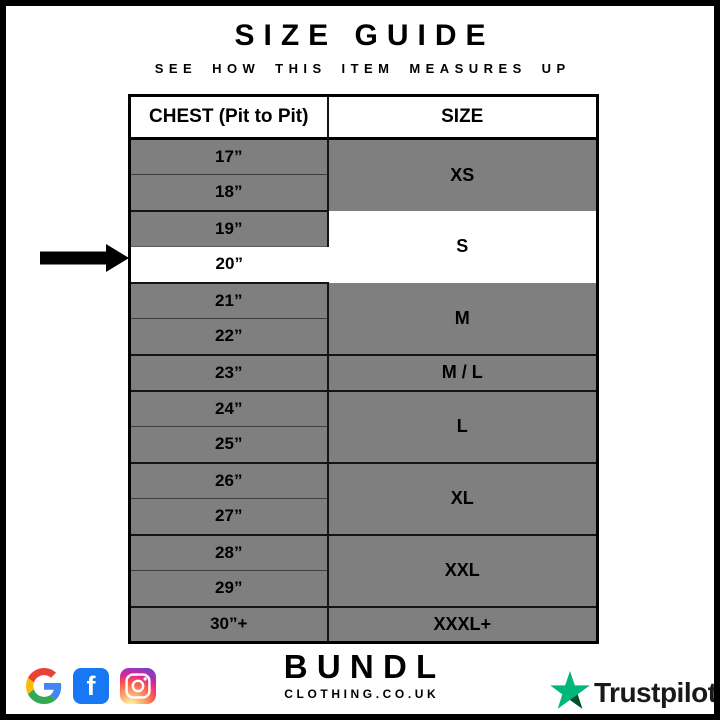 This screenshot has height=720, width=720. I want to click on facebook-icon: f, so click(91, 686).